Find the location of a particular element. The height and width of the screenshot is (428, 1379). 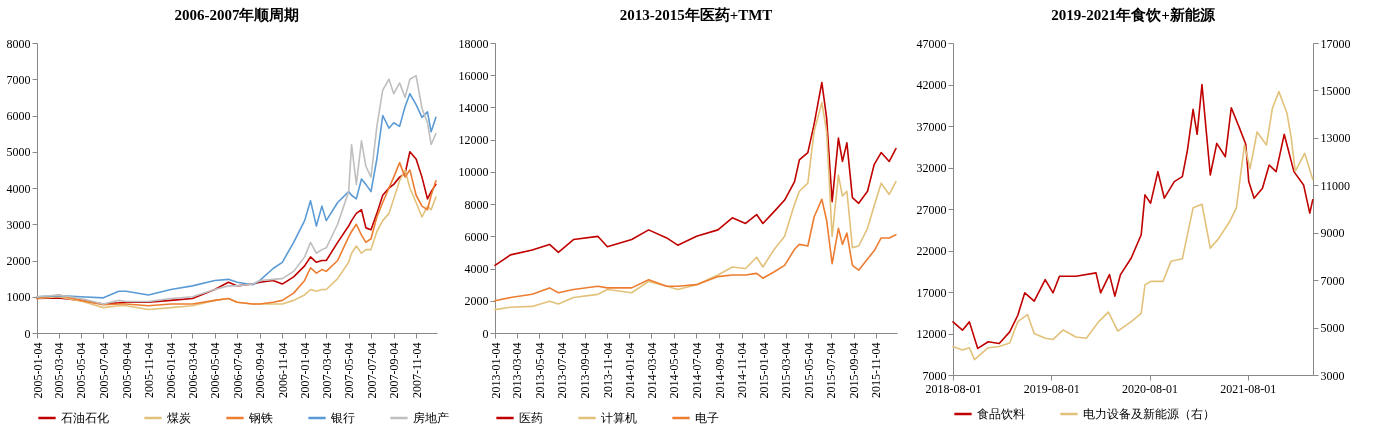

y-tick-label: 16000 is located at coordinates (473, 75).